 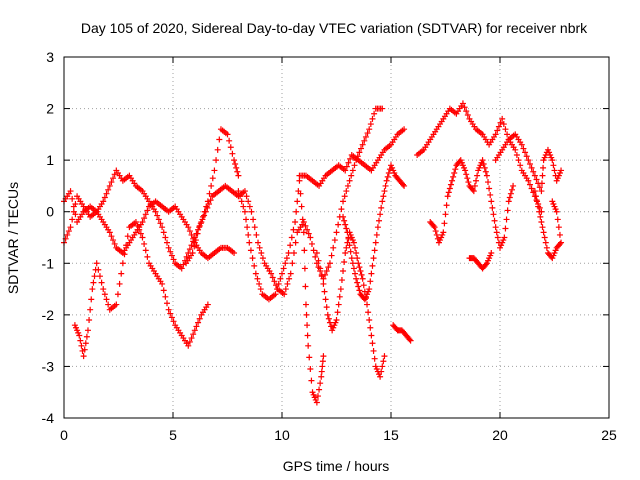 I want to click on x-axis-label: GPS time / hours, so click(x=336, y=466).